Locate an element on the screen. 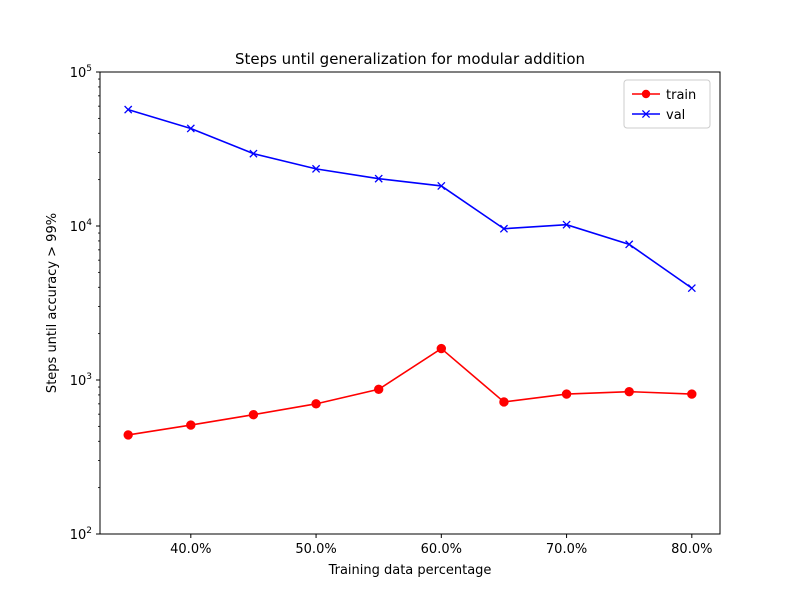 This screenshot has height=600, width=800. series-line-train is located at coordinates (410, 391).